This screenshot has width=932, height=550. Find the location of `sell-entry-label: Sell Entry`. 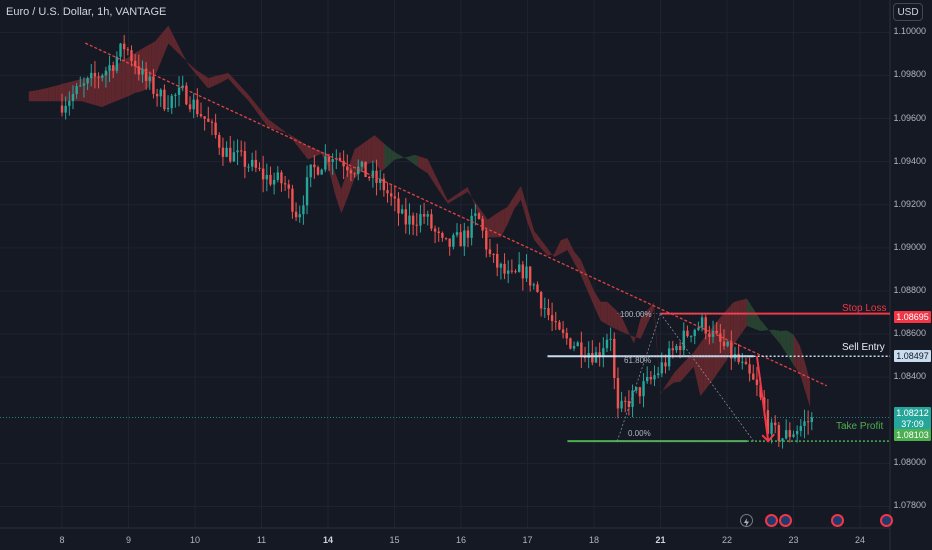

sell-entry-label: Sell Entry is located at coordinates (863, 347).